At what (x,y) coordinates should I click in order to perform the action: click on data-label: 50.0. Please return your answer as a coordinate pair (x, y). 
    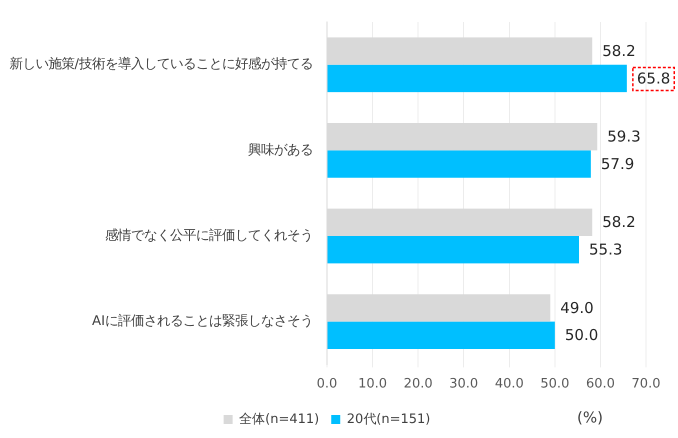
    Looking at the image, I should click on (581, 335).